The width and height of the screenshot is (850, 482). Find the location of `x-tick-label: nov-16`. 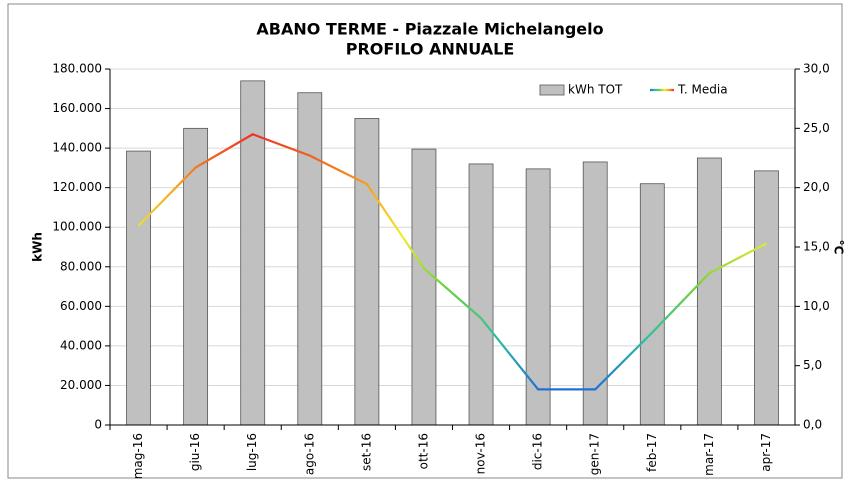

x-tick-label: nov-16 is located at coordinates (481, 453).